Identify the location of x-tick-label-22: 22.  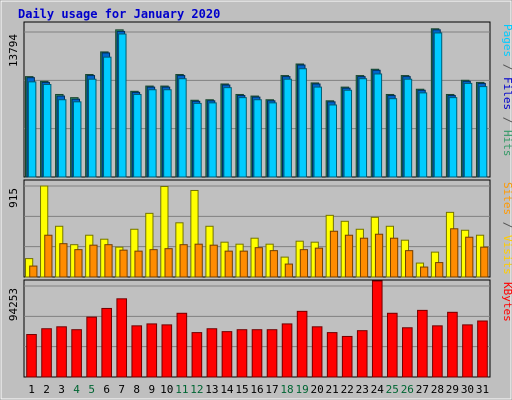
(347, 389).